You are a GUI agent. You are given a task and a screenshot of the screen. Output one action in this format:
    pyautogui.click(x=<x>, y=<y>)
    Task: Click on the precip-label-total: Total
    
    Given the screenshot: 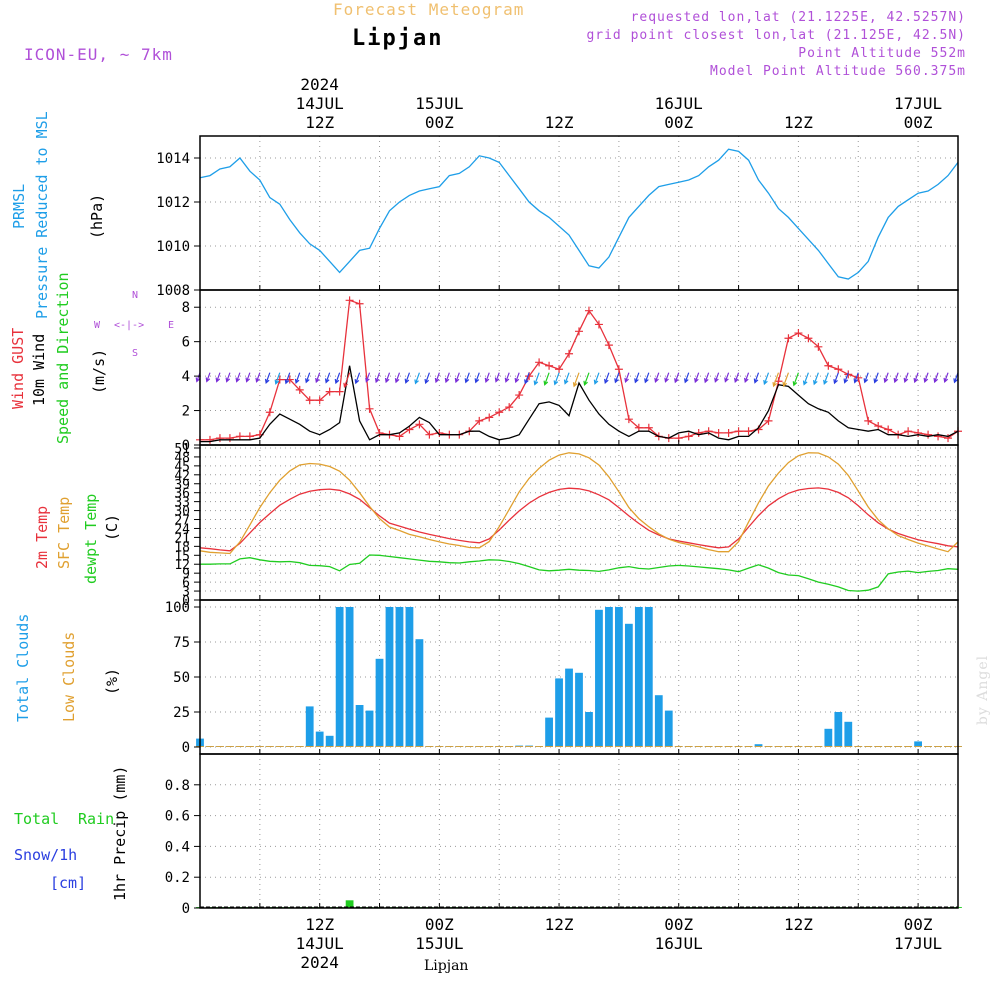 What is the action you would take?
    pyautogui.click(x=37, y=819)
    